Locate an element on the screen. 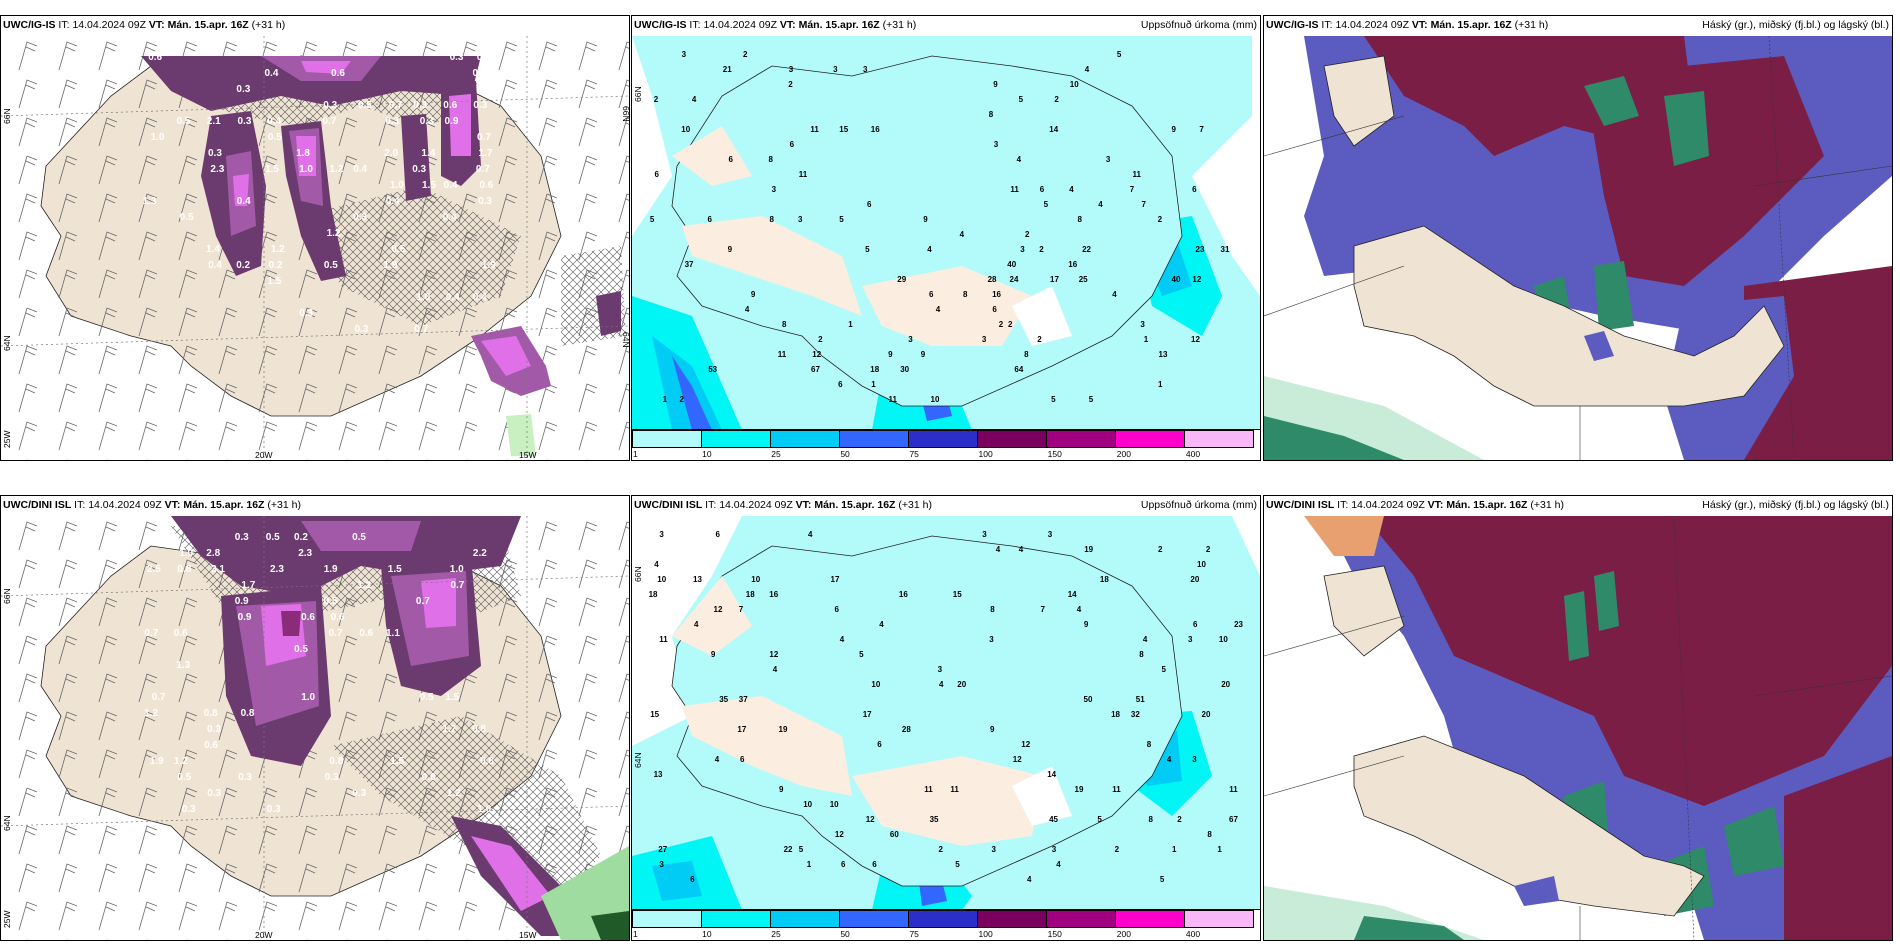 The image size is (1900, 950). colorbar-tick-label: 25 is located at coordinates (776, 454).